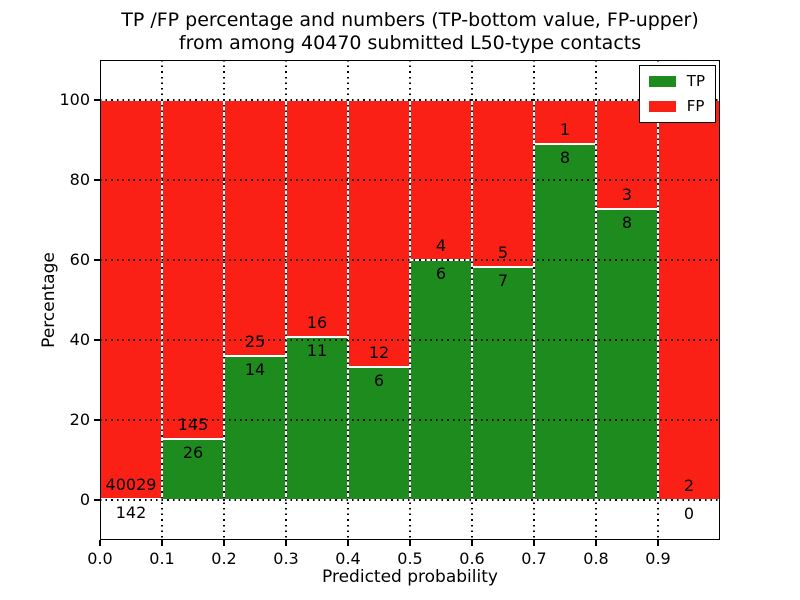  I want to click on x-tick-label-0.1: 0.1, so click(162, 558).